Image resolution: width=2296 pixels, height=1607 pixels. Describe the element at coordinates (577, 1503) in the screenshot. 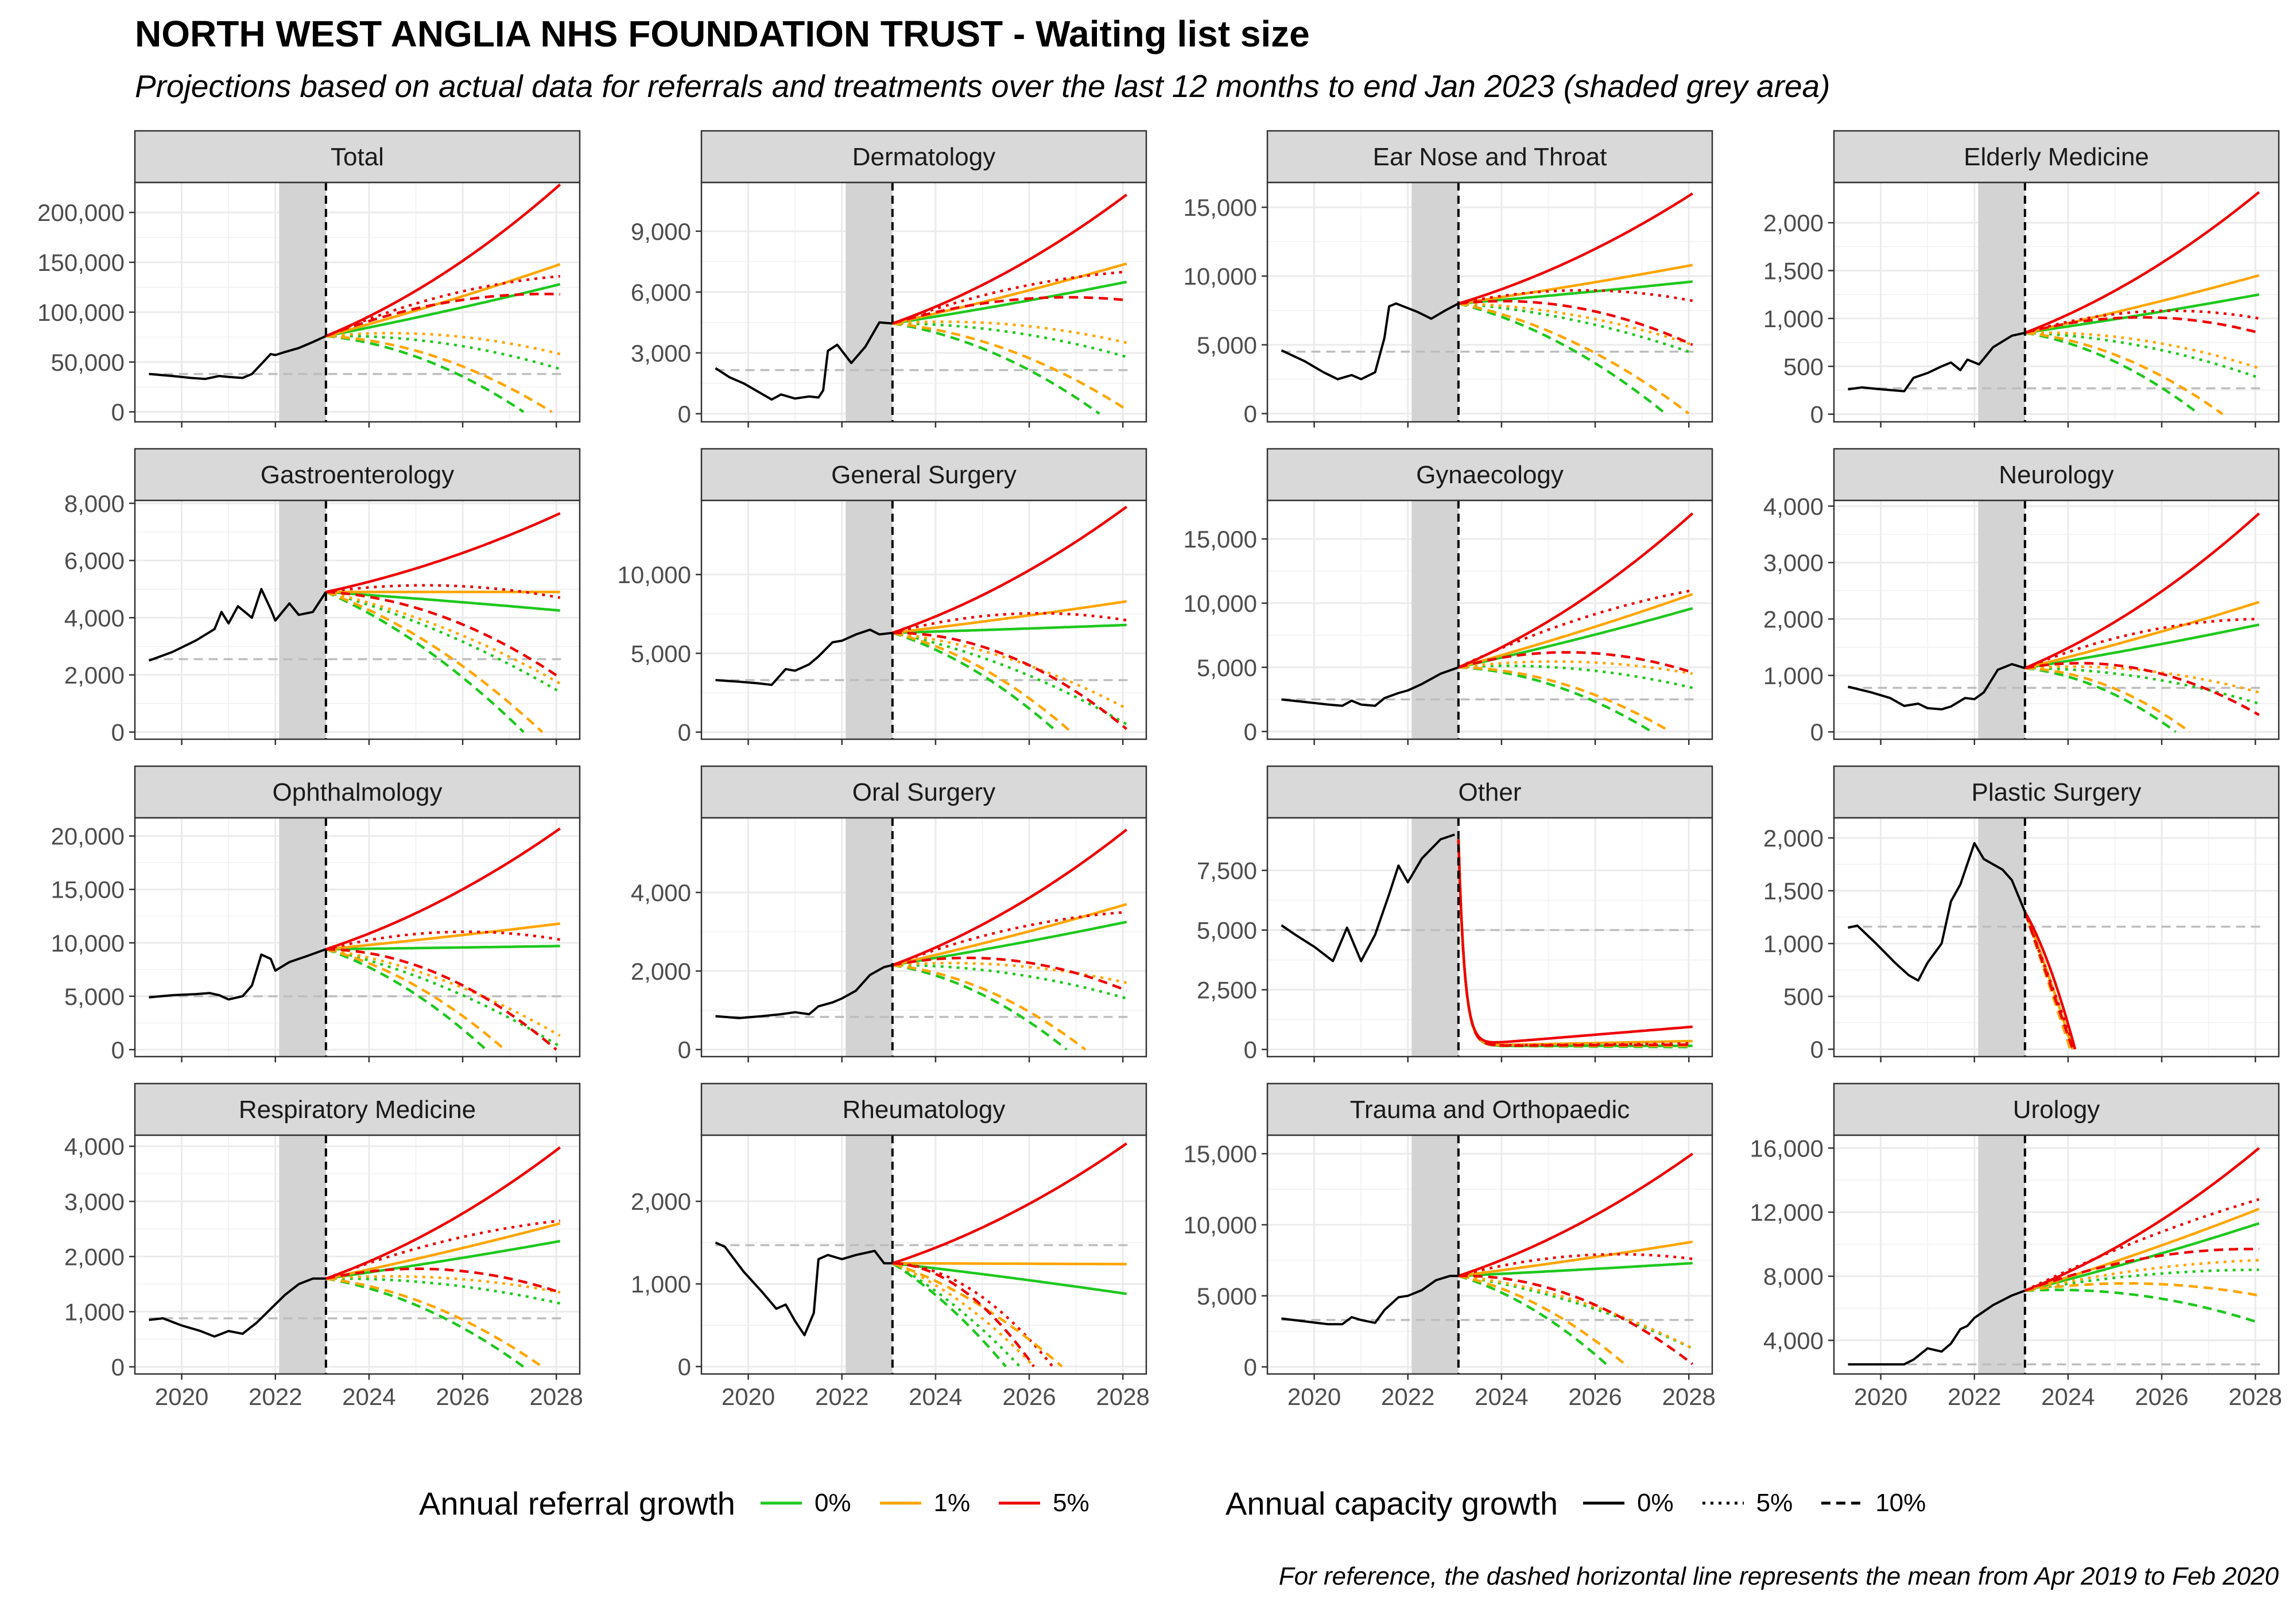

I see `legend-referral-title: Annual referral growth` at that location.